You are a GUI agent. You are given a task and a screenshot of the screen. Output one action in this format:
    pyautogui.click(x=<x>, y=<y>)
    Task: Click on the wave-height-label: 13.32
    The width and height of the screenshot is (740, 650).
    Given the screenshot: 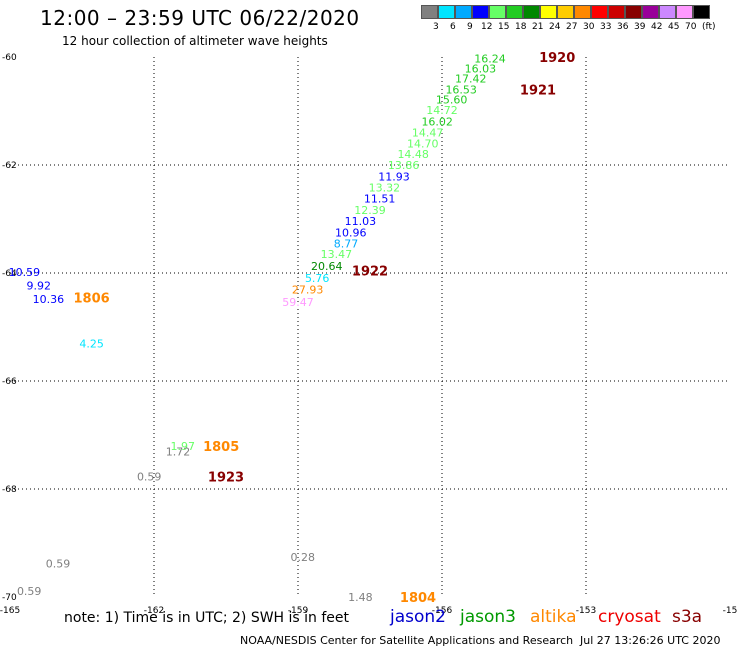 What is the action you would take?
    pyautogui.click(x=385, y=188)
    